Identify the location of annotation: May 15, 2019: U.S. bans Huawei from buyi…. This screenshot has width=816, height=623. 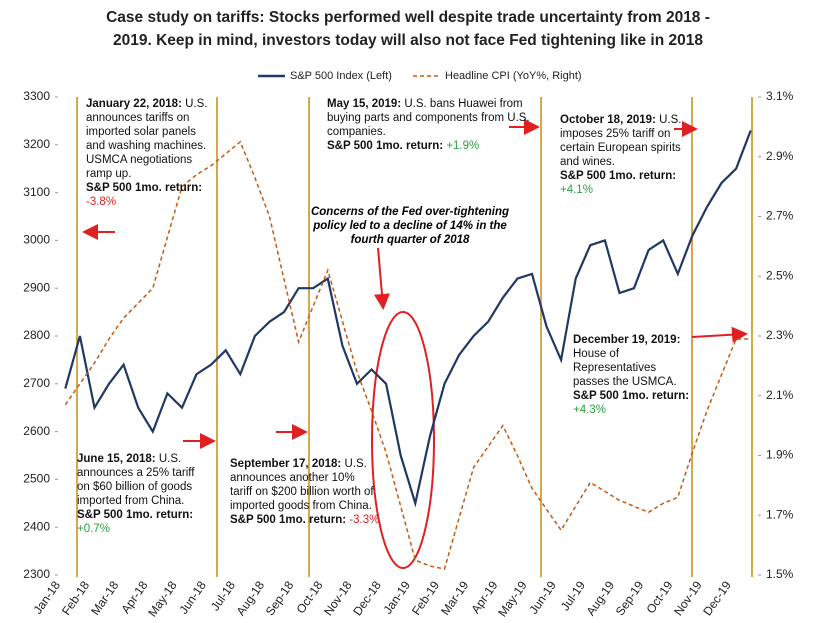
(433, 125).